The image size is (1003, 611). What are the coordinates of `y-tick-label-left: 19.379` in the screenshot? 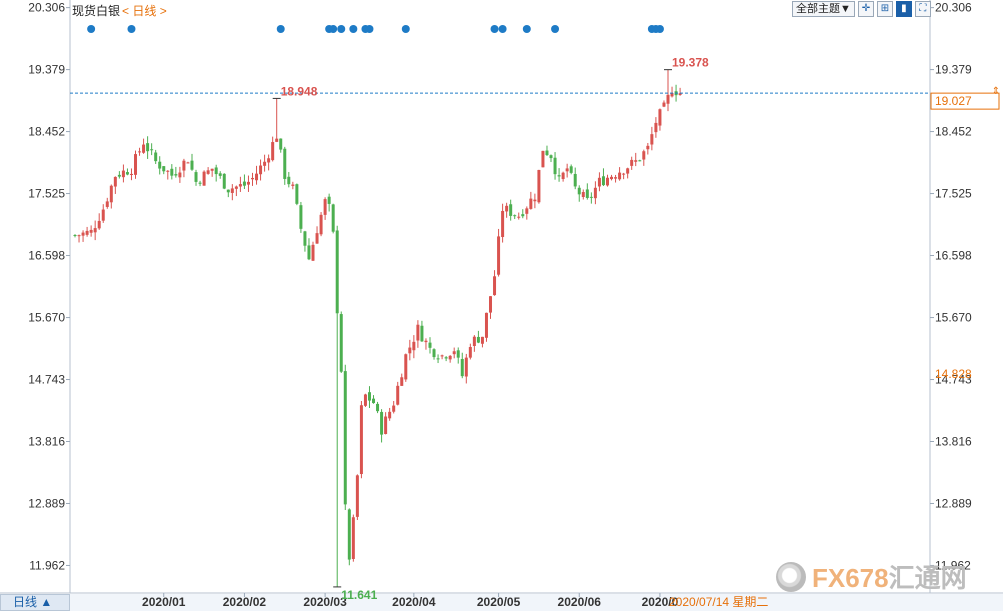 It's located at (46, 70).